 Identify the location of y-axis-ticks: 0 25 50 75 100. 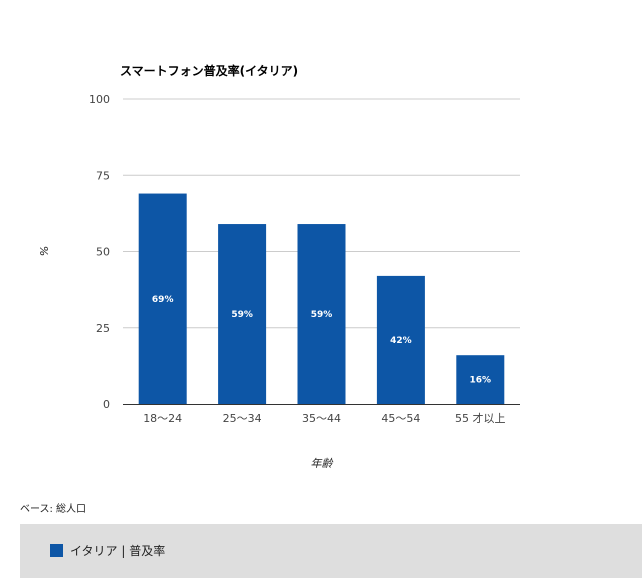
(99, 252).